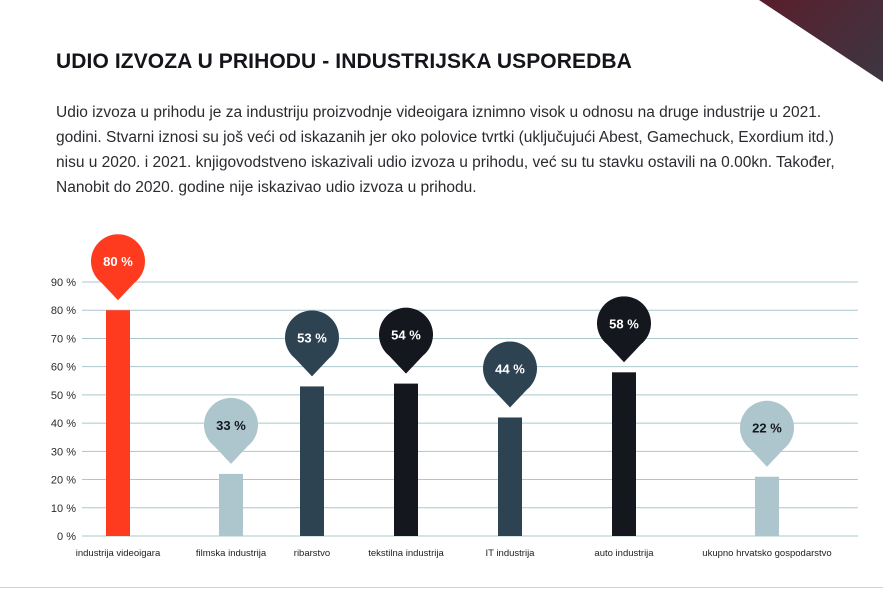 The width and height of the screenshot is (883, 592). What do you see at coordinates (766, 553) in the screenshot?
I see `category-label: ukupno hrvatsko gospodarstvo` at bounding box center [766, 553].